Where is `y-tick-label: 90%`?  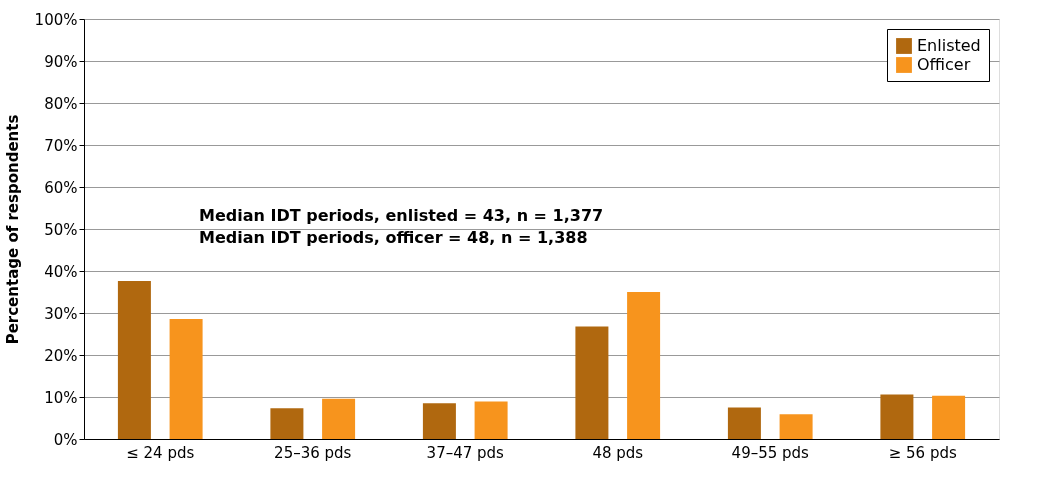 y-tick-label: 90% is located at coordinates (61, 61).